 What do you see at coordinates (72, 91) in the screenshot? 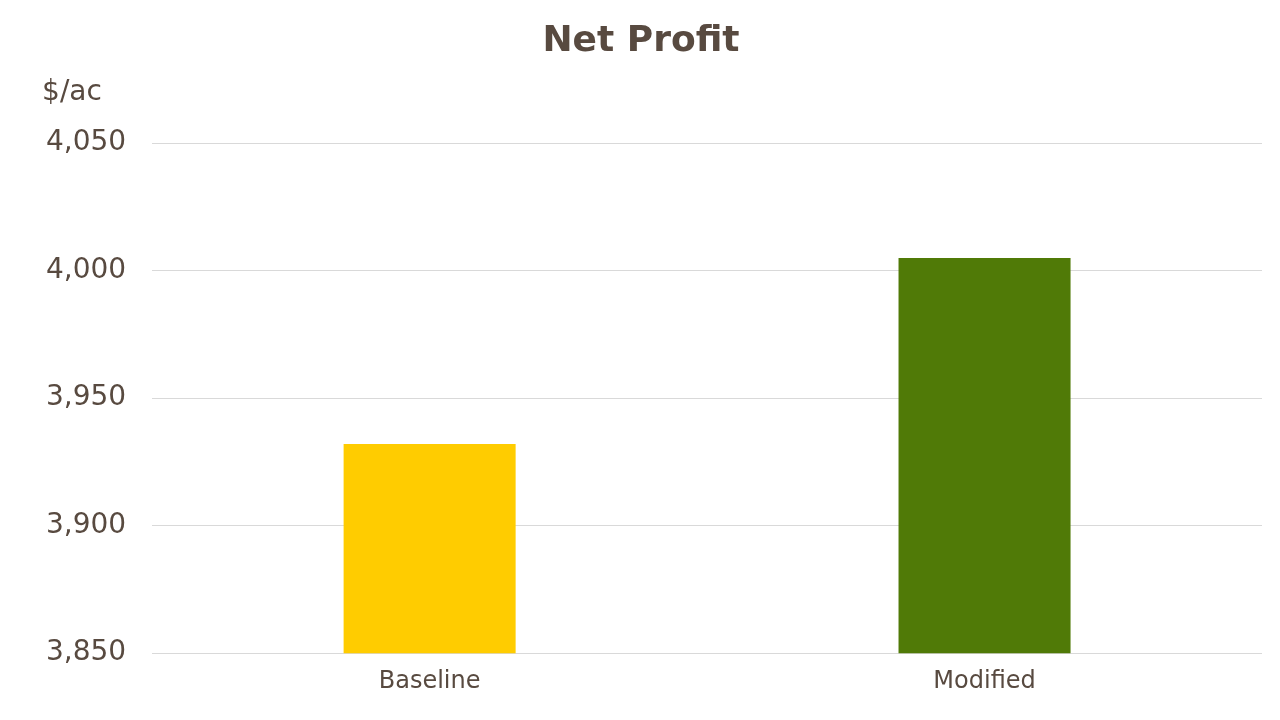
I see `y-axis-title: $/ac` at bounding box center [72, 91].